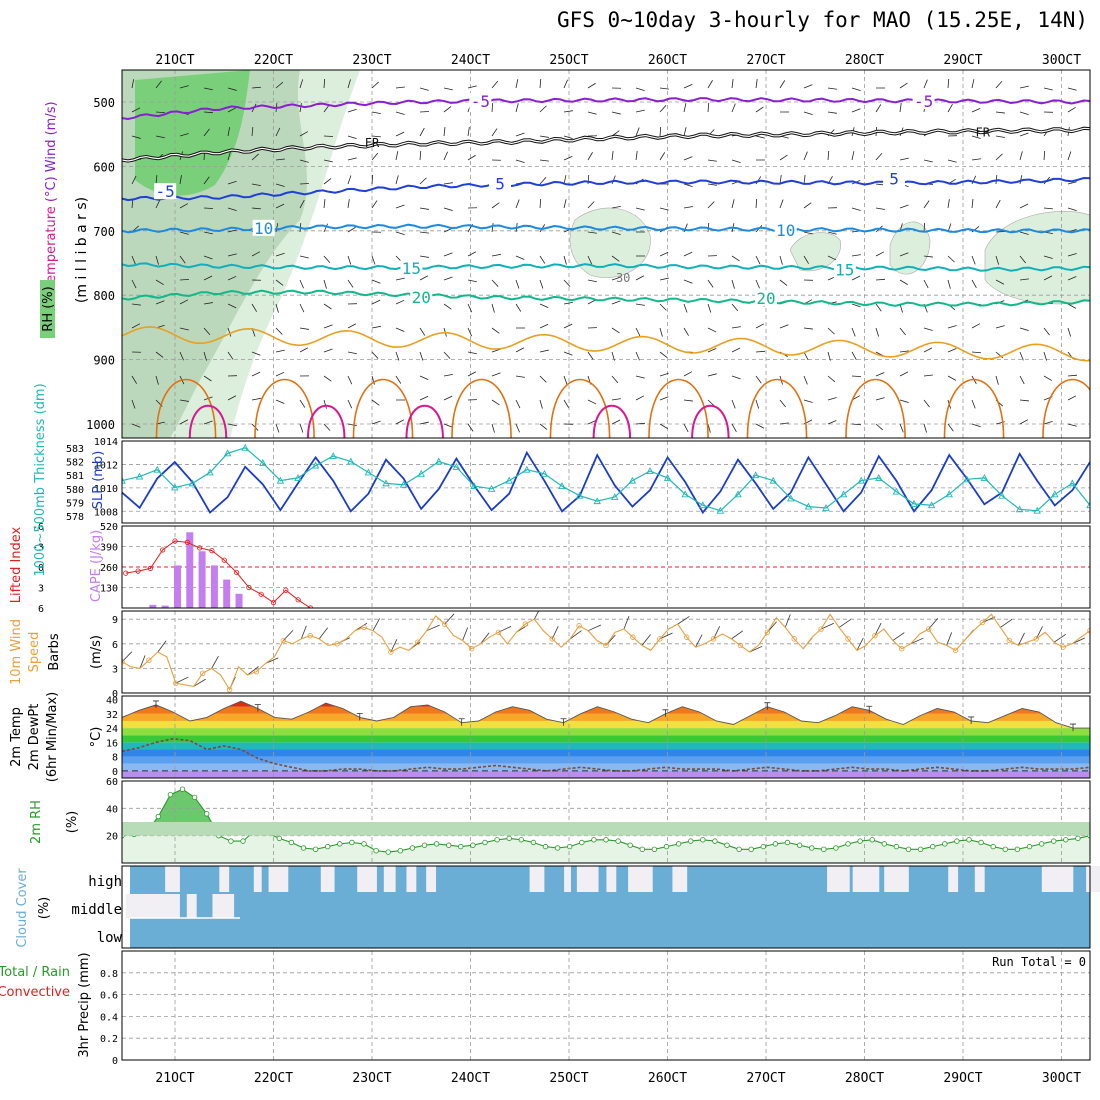  I want to click on rh-shade-patch, so click(610, 242).